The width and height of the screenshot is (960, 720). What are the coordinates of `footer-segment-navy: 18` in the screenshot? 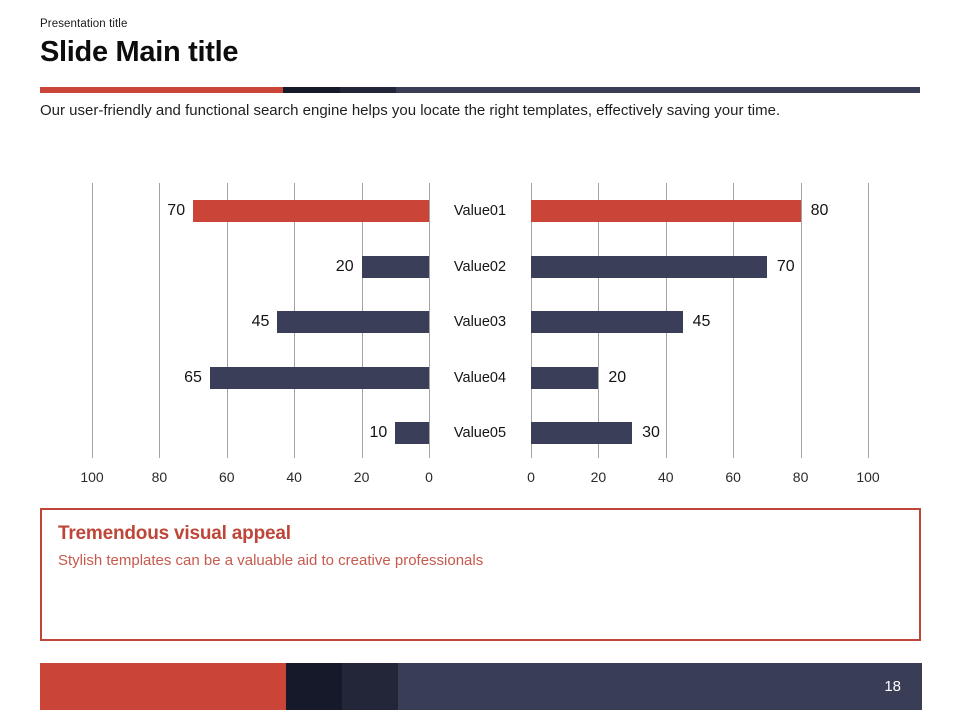 It's located at (660, 686).